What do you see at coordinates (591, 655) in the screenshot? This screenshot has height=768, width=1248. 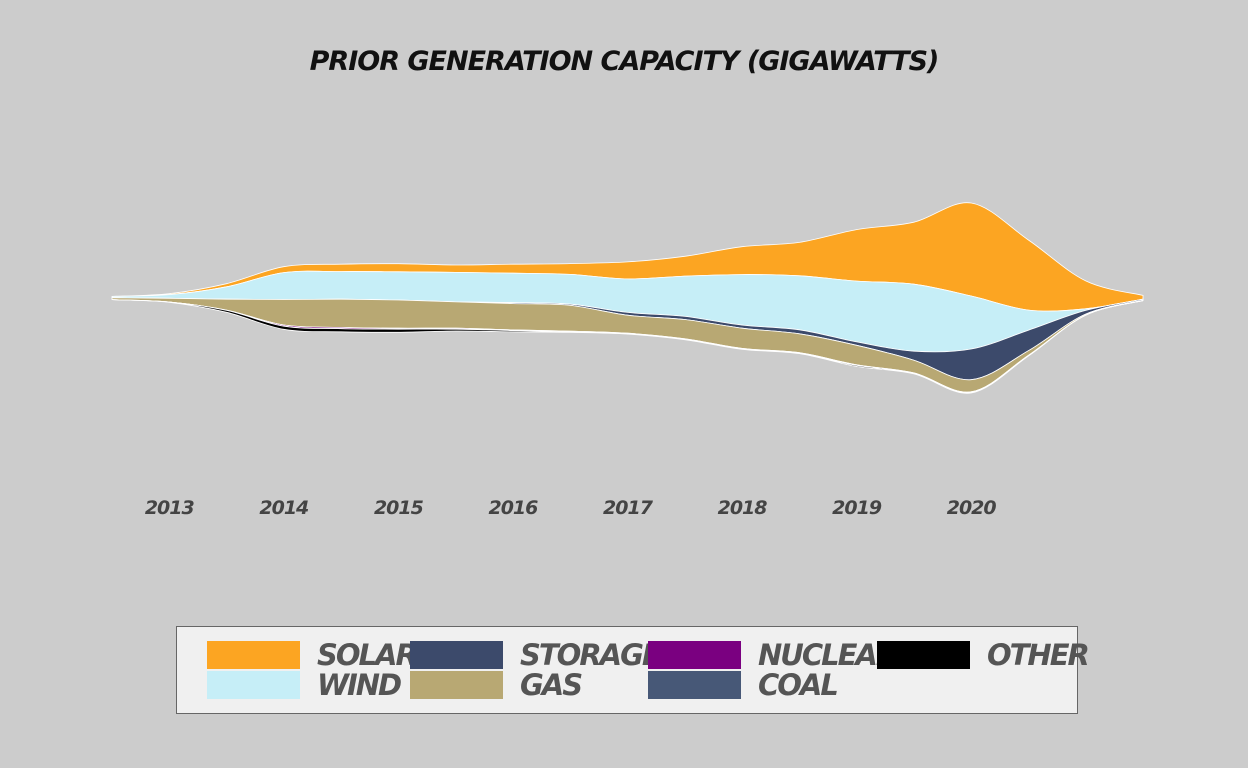 I see `legend-label-storage: Storage` at bounding box center [591, 655].